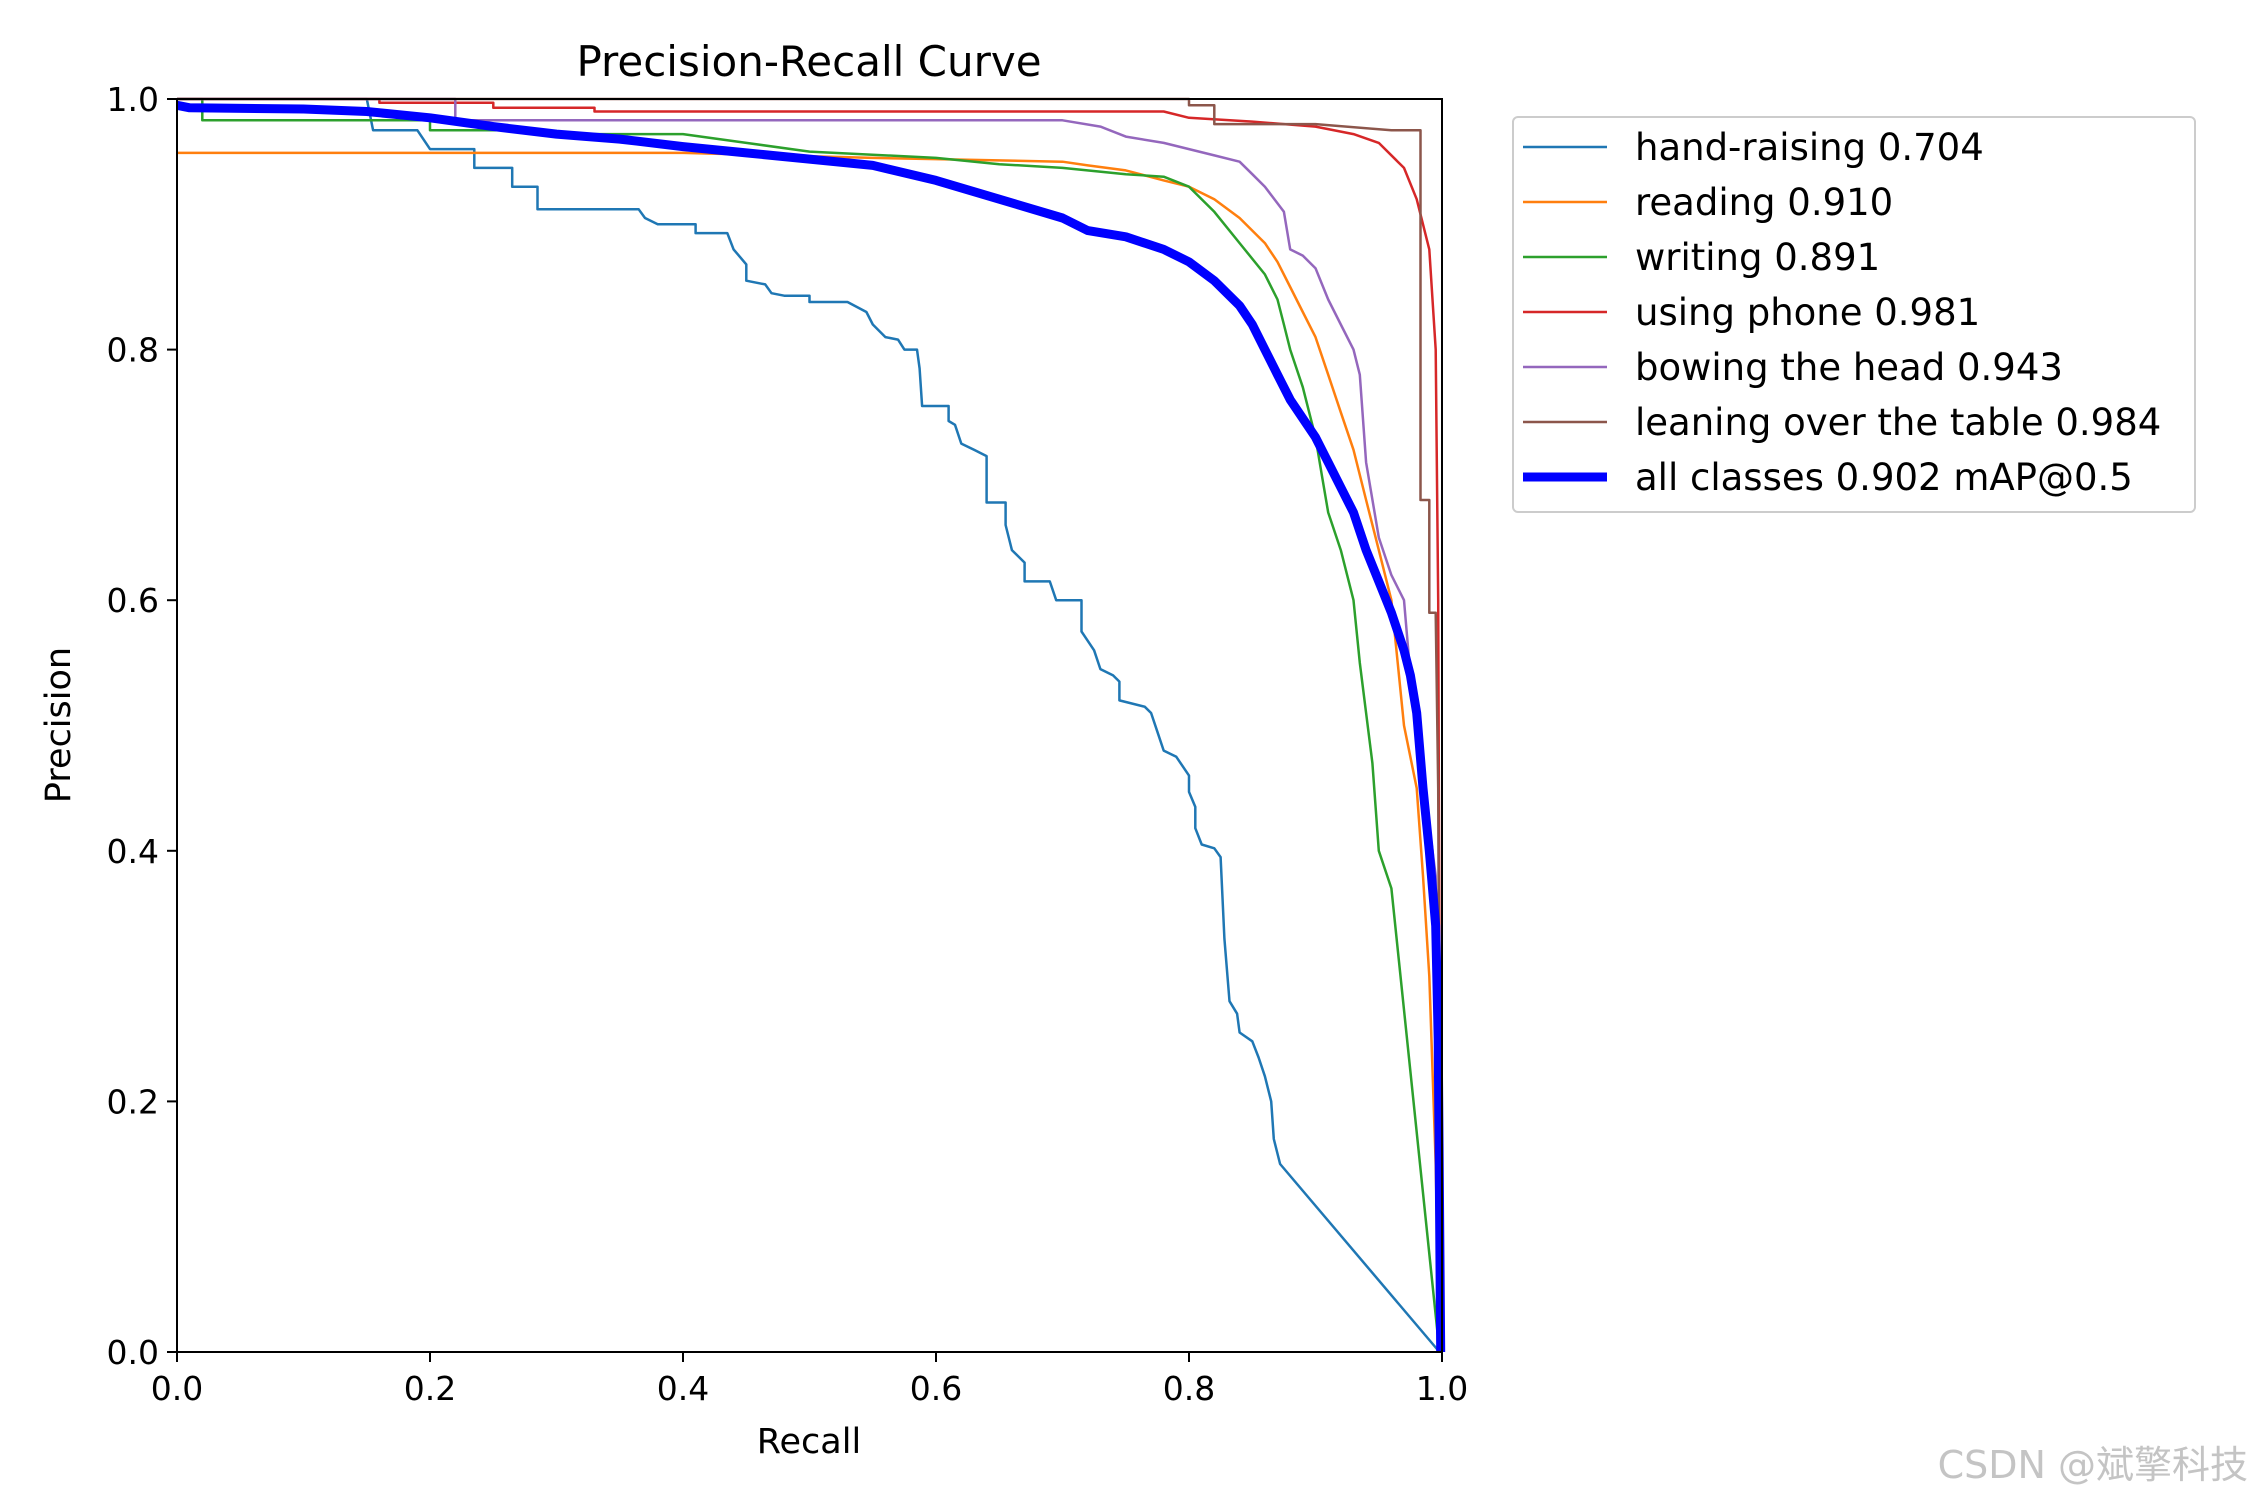 Image resolution: width=2250 pixels, height=1500 pixels. I want to click on legend-box, so click(1854, 314).